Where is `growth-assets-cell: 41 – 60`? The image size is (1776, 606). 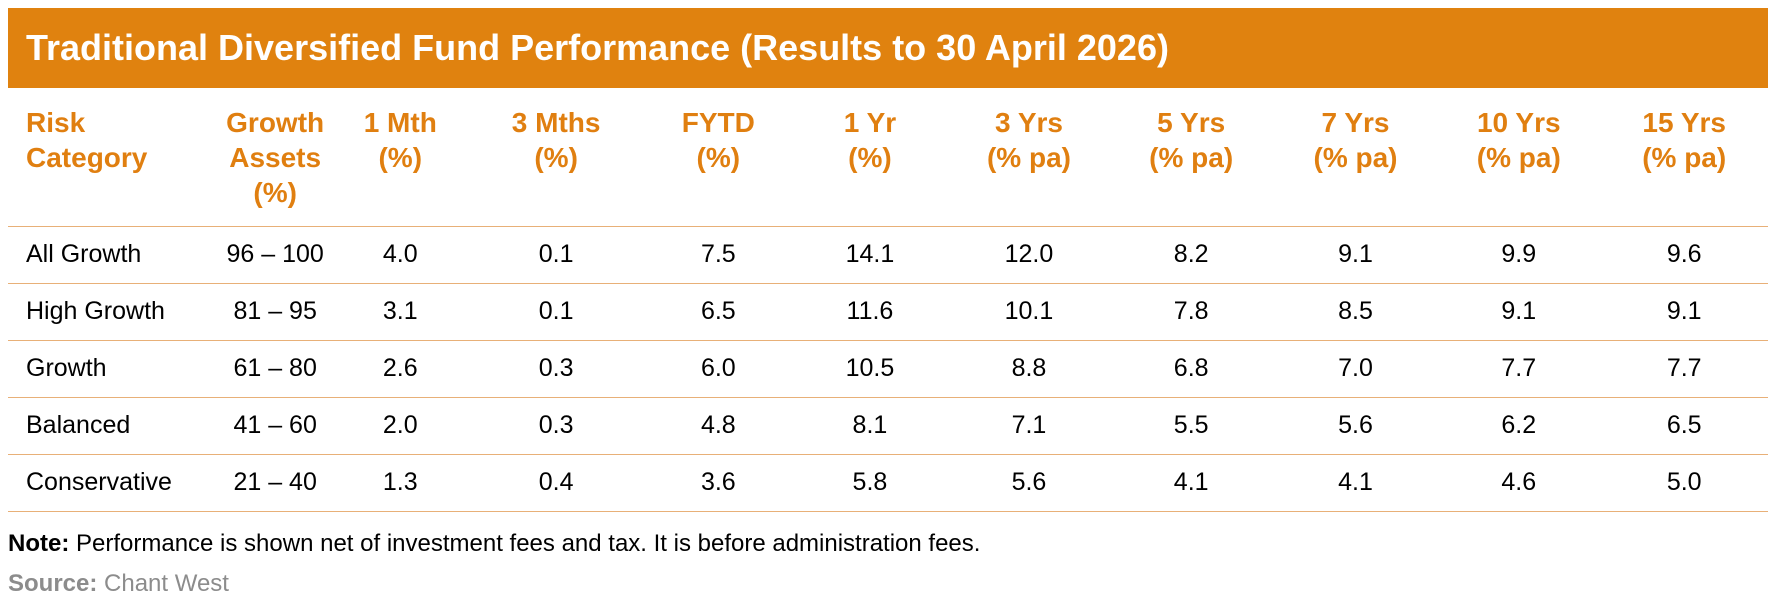
growth-assets-cell: 41 – 60 is located at coordinates (275, 426).